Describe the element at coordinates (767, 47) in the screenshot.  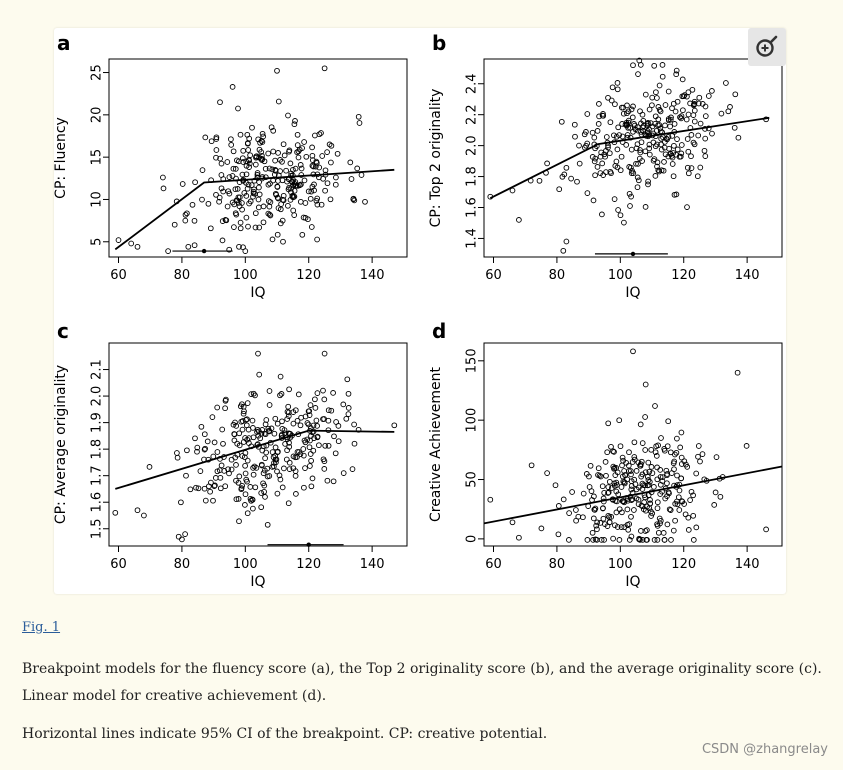
I see `zoom-button` at that location.